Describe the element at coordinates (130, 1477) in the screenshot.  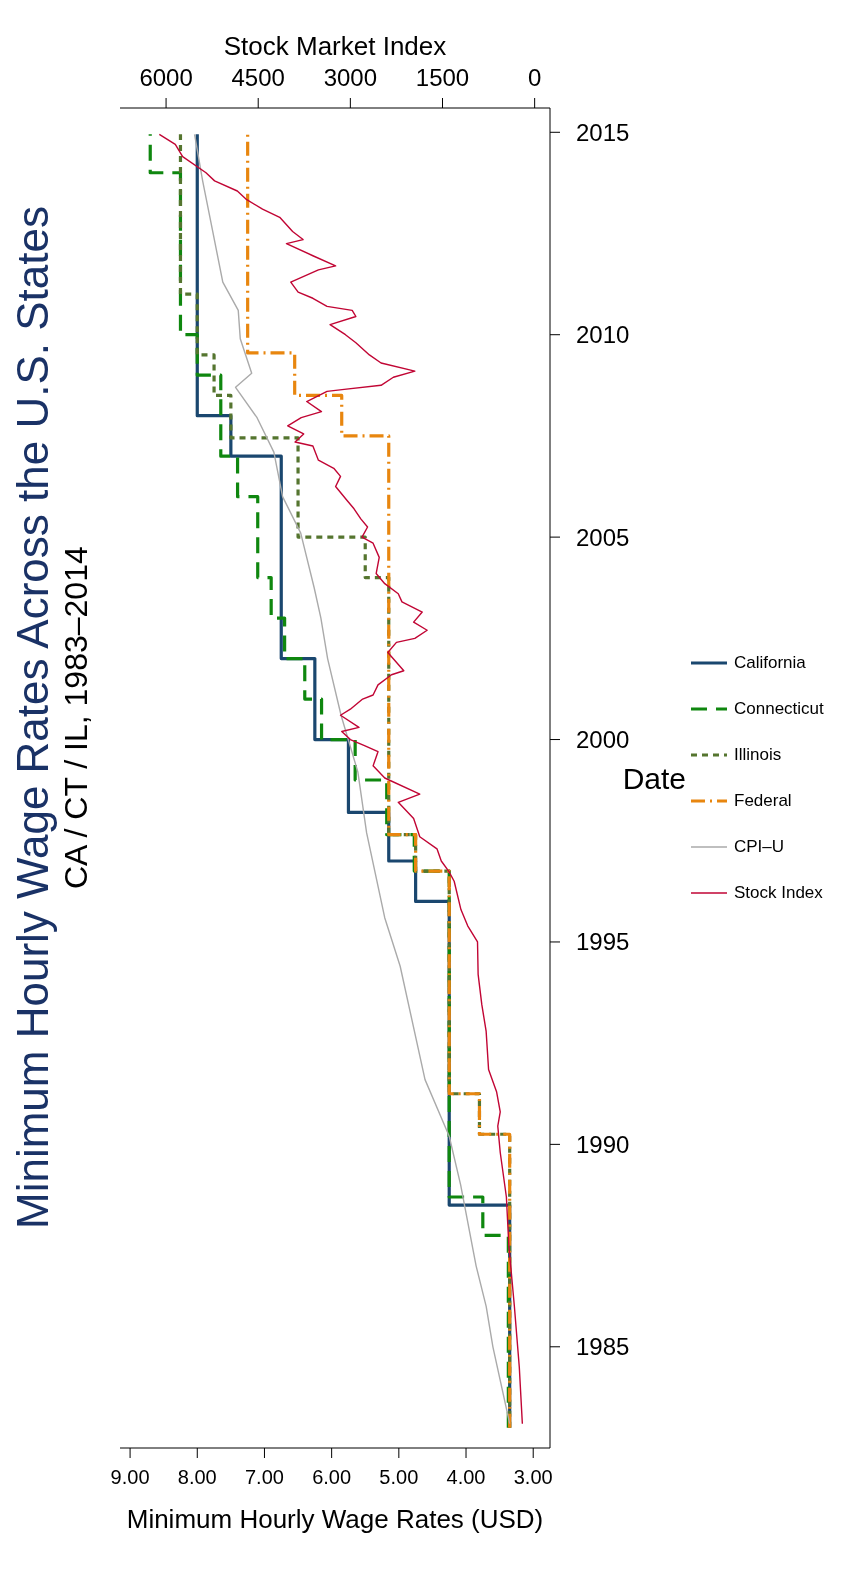
I see `x-tick-label: 9.00` at that location.